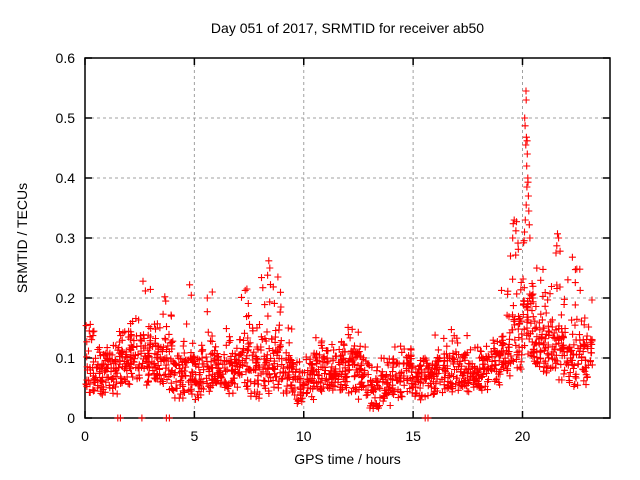  I want to click on x-axis-label: GPS time / hours, so click(347, 459).